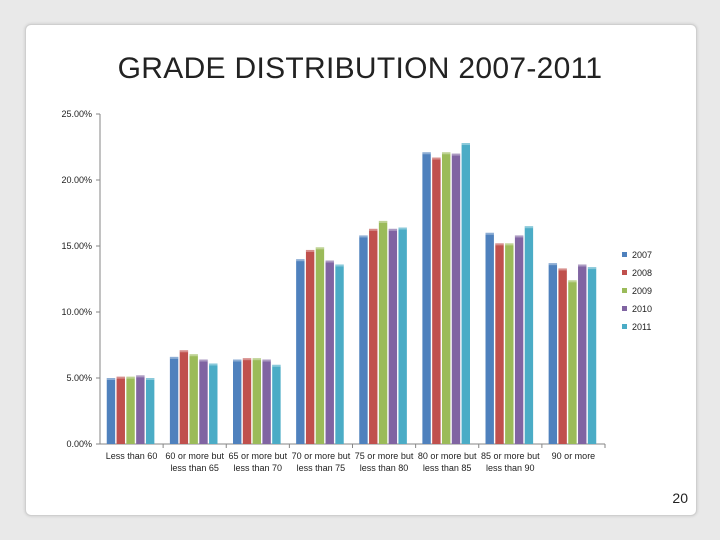 This screenshot has height=540, width=720. I want to click on category-label: 75 or more but, so click(384, 456).